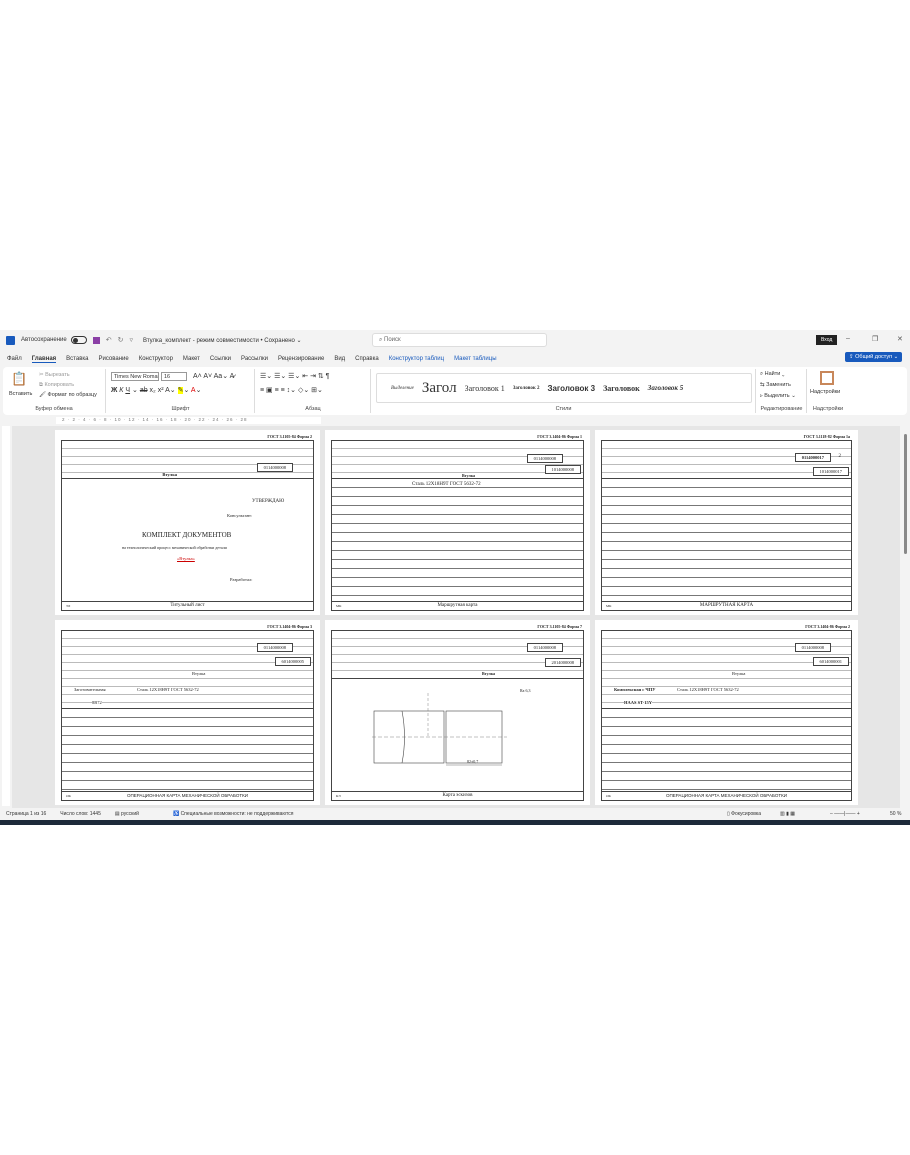  What do you see at coordinates (526, 388) in the screenshot?
I see `style-heading2: Заголовок 2` at bounding box center [526, 388].